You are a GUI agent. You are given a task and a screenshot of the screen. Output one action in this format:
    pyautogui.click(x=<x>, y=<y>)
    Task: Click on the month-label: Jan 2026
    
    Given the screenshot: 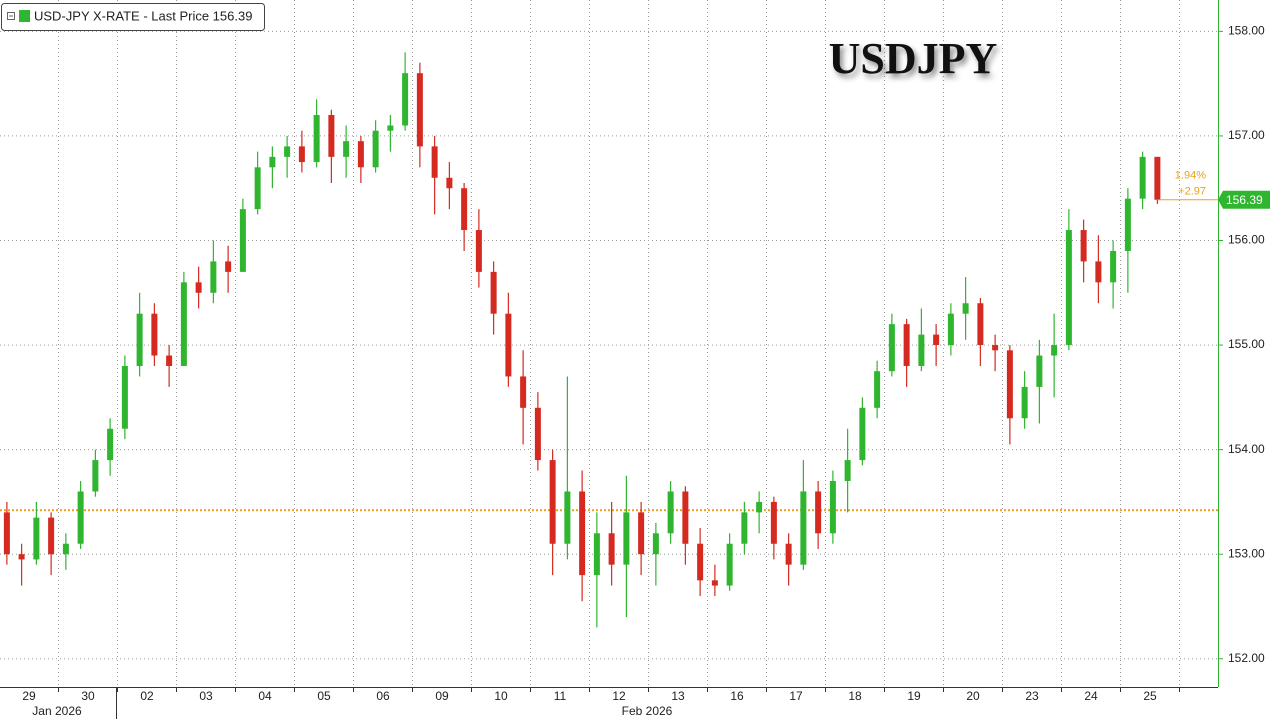 What is the action you would take?
    pyautogui.click(x=57, y=711)
    